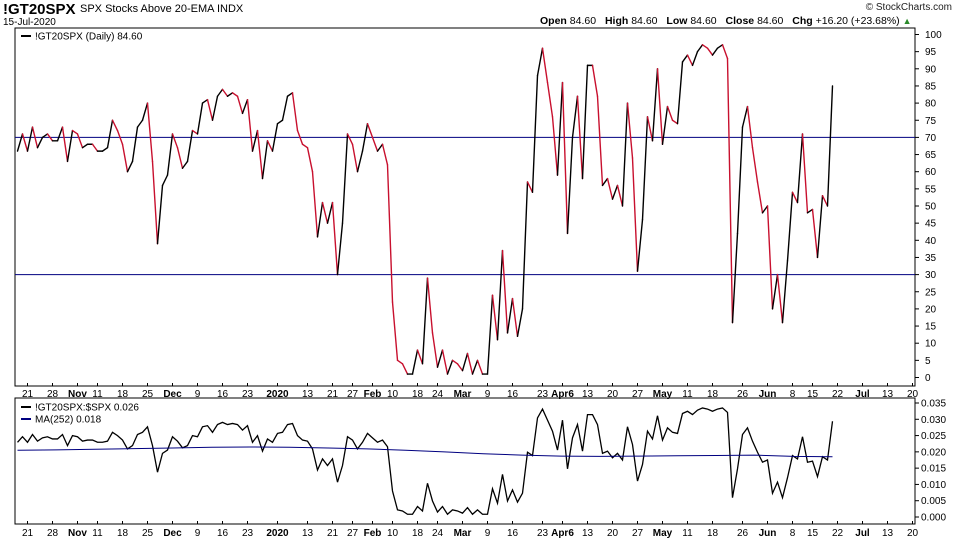 This screenshot has width=960, height=540. I want to click on x-tick-label: 15, so click(813, 533).